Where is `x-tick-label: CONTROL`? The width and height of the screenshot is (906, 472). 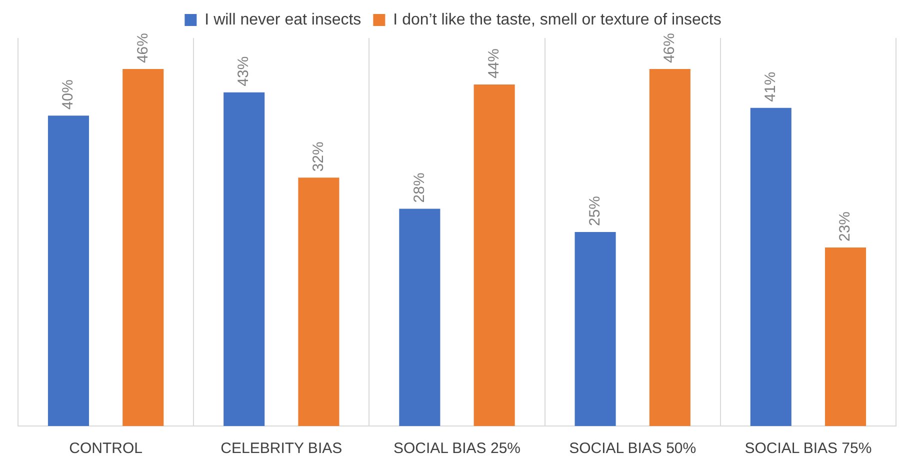
x-tick-label: CONTROL is located at coordinates (105, 449).